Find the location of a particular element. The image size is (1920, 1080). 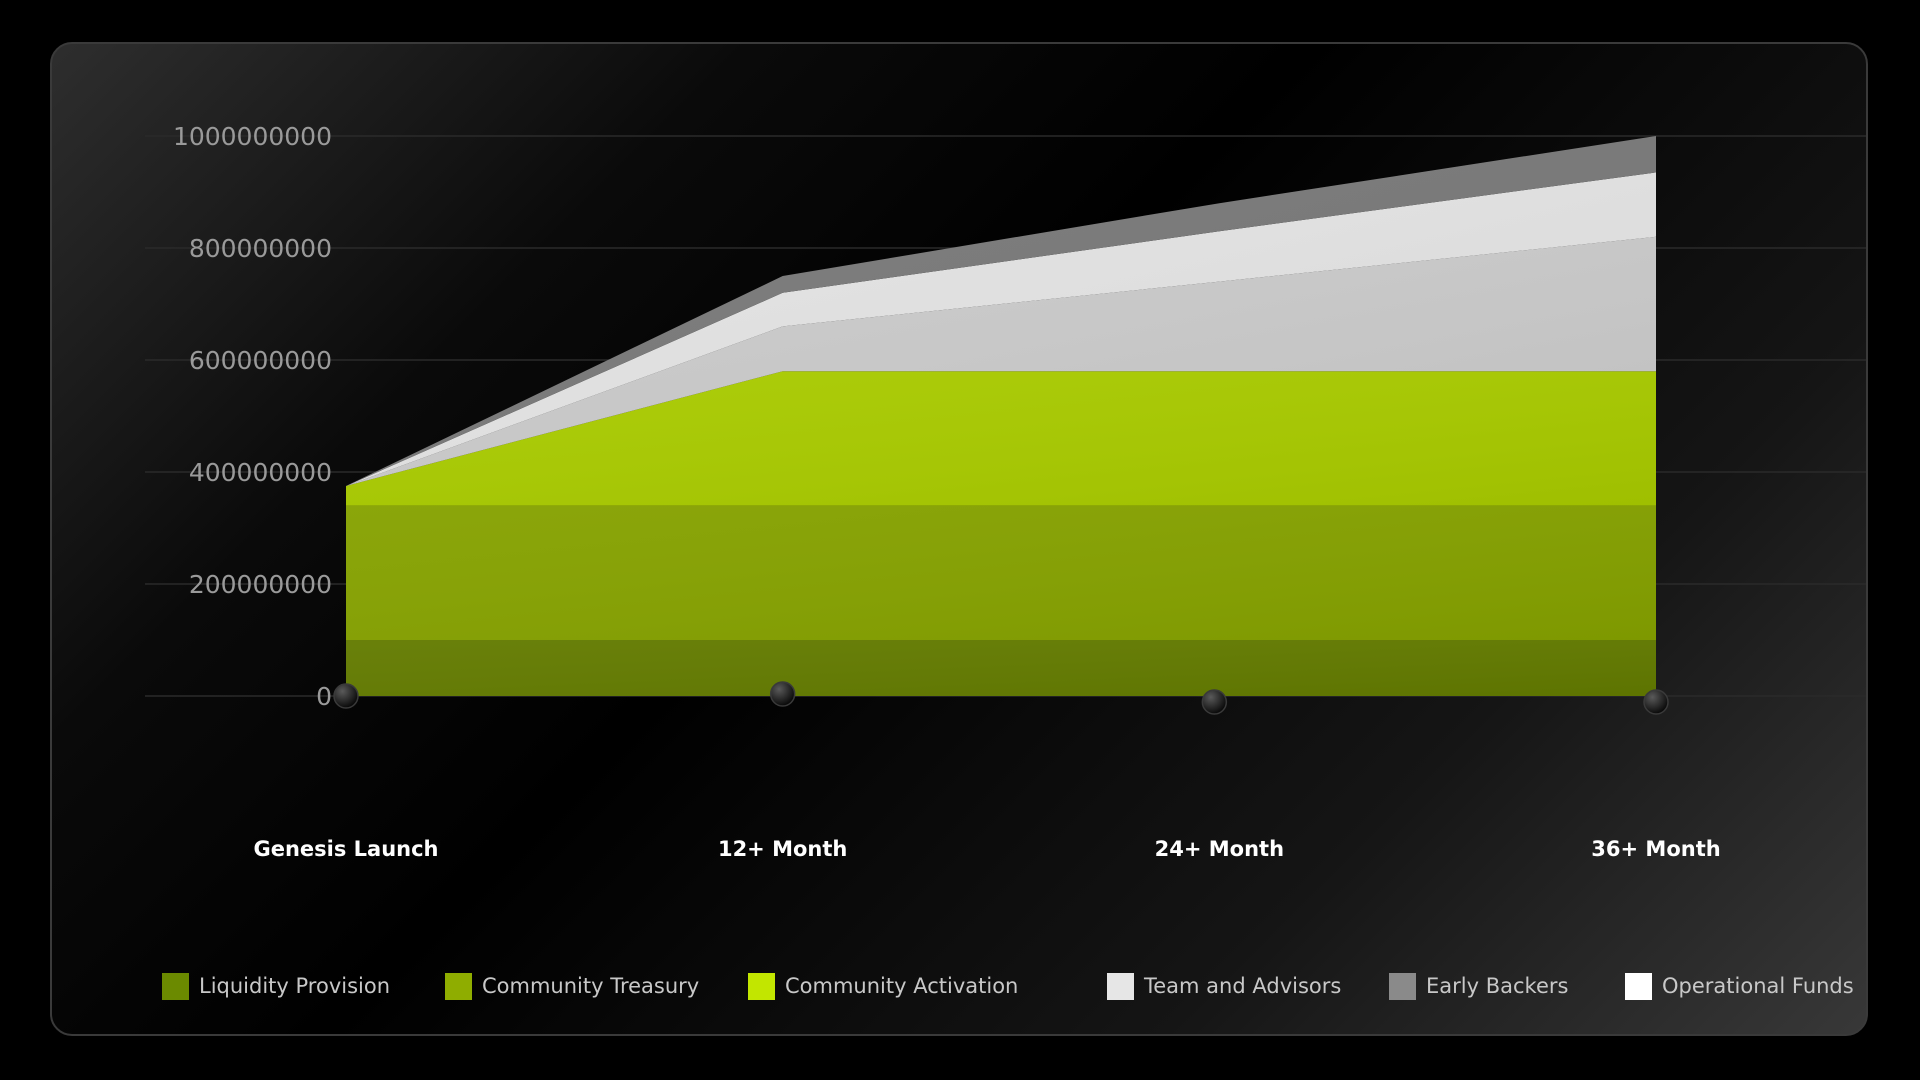

y-tick-label: 200000000 is located at coordinates (260, 584).